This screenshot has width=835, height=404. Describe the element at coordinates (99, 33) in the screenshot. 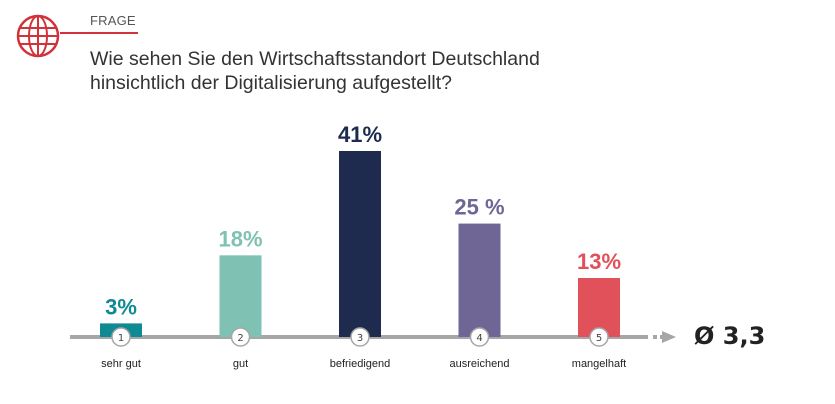

I see `tag-underline` at that location.